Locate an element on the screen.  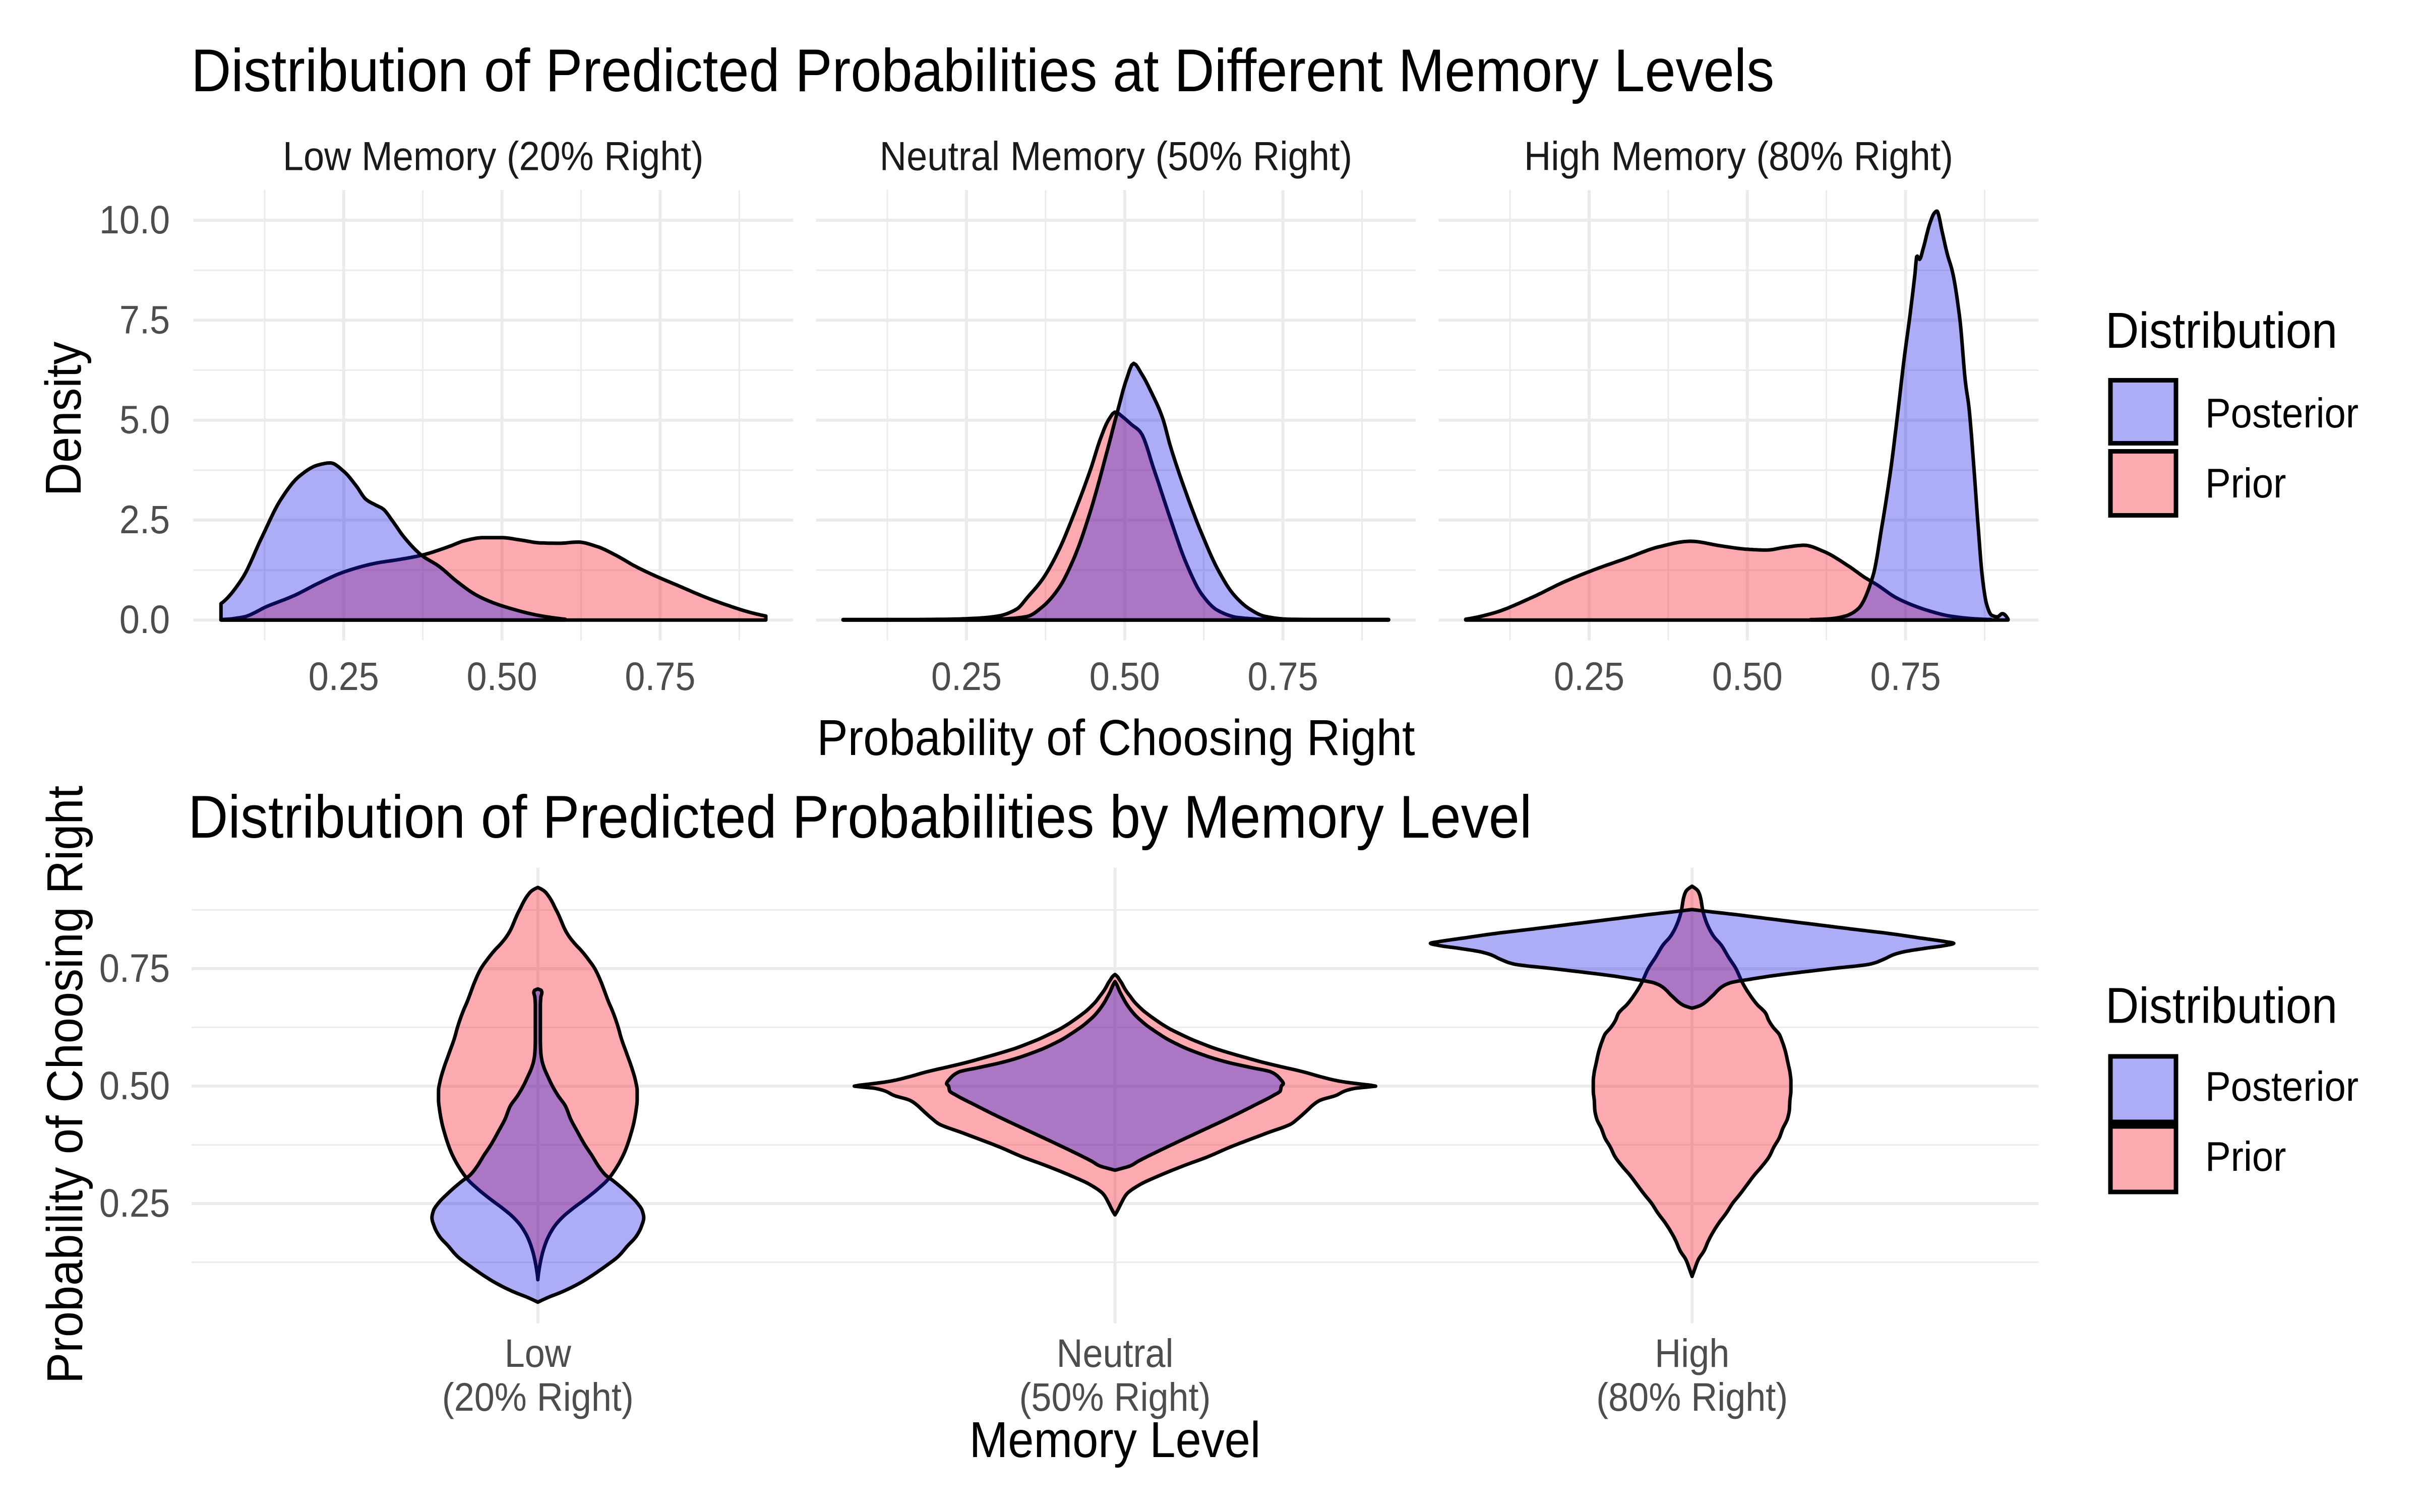
svg-text: (20% Right) is located at coordinates (538, 1397).